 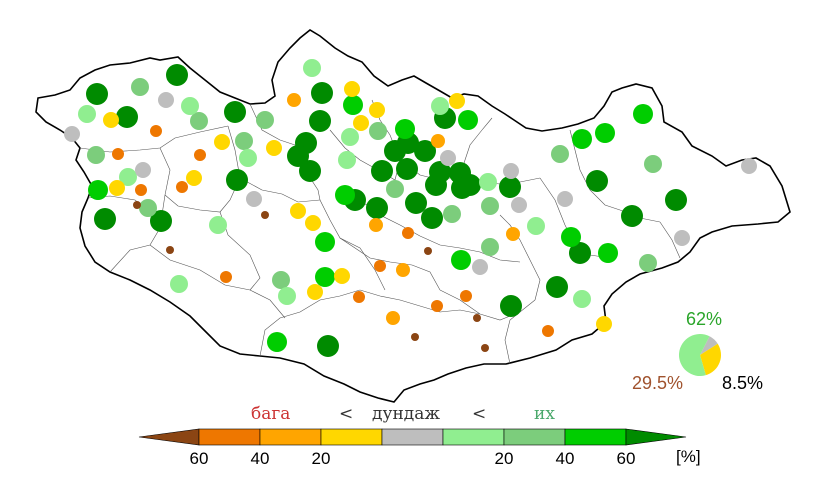 I want to click on summary-pie, so click(x=699, y=355).